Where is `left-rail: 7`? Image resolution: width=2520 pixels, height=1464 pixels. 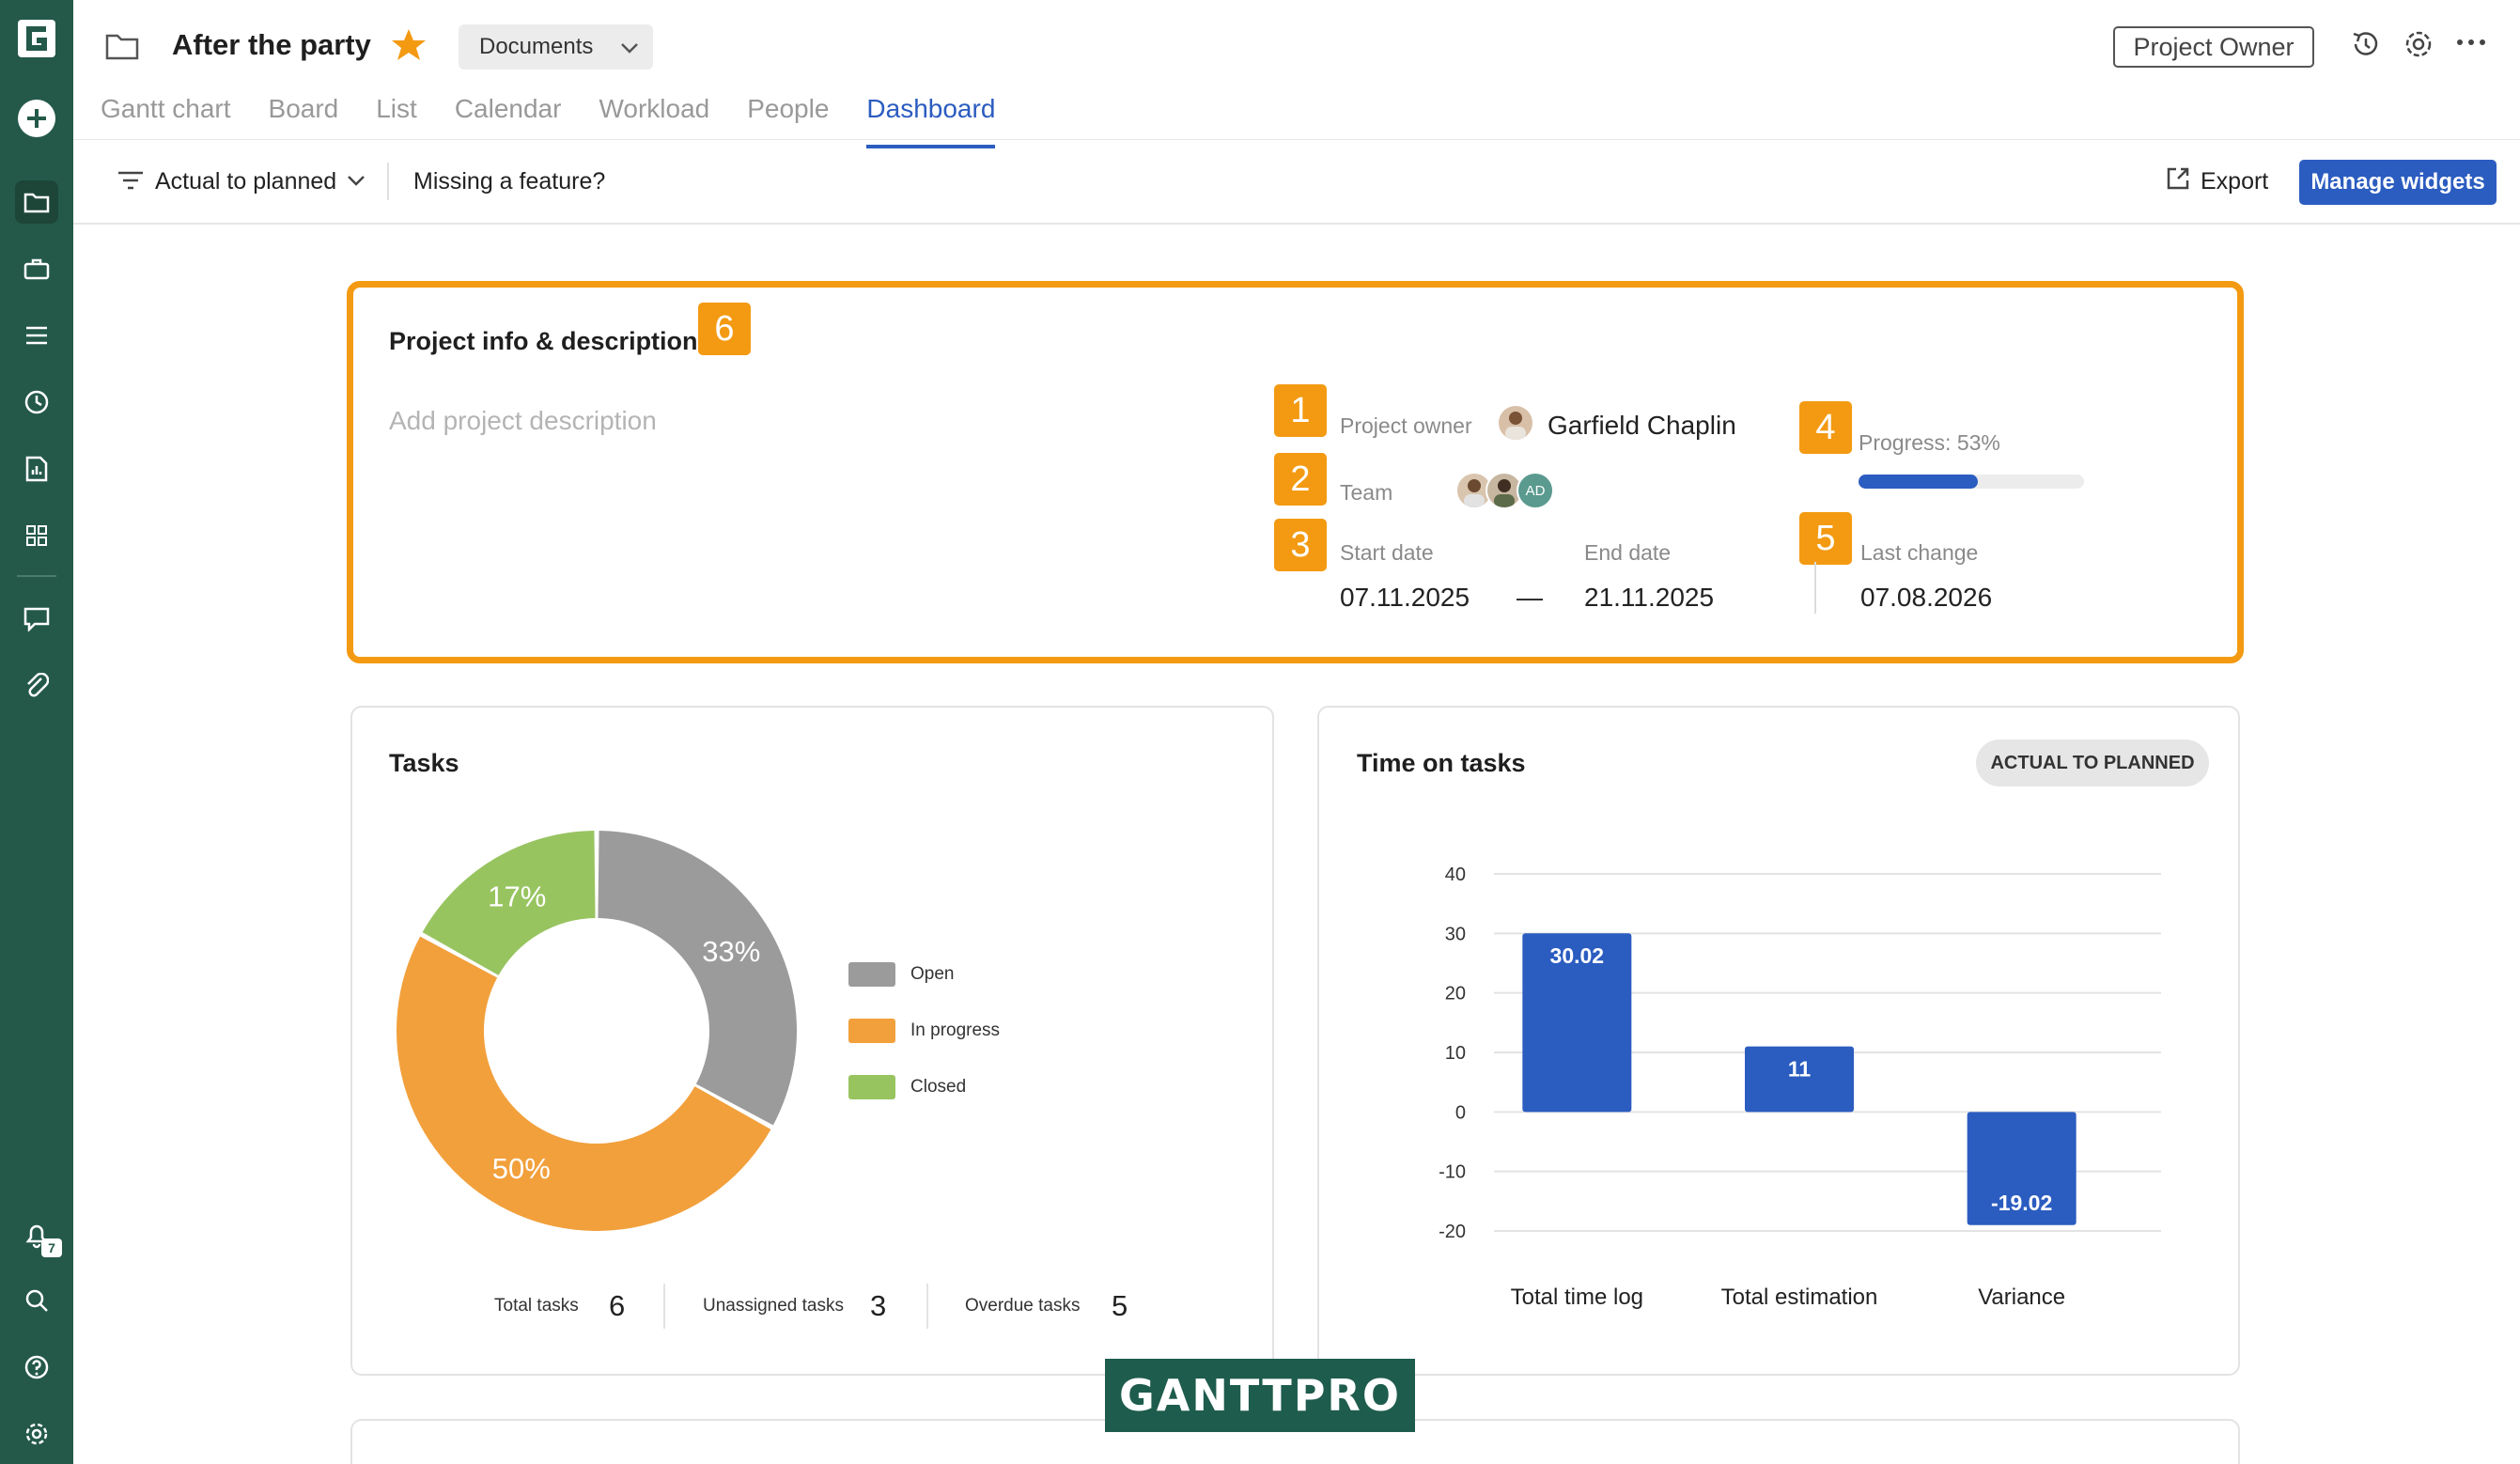 left-rail: 7 is located at coordinates (36, 732).